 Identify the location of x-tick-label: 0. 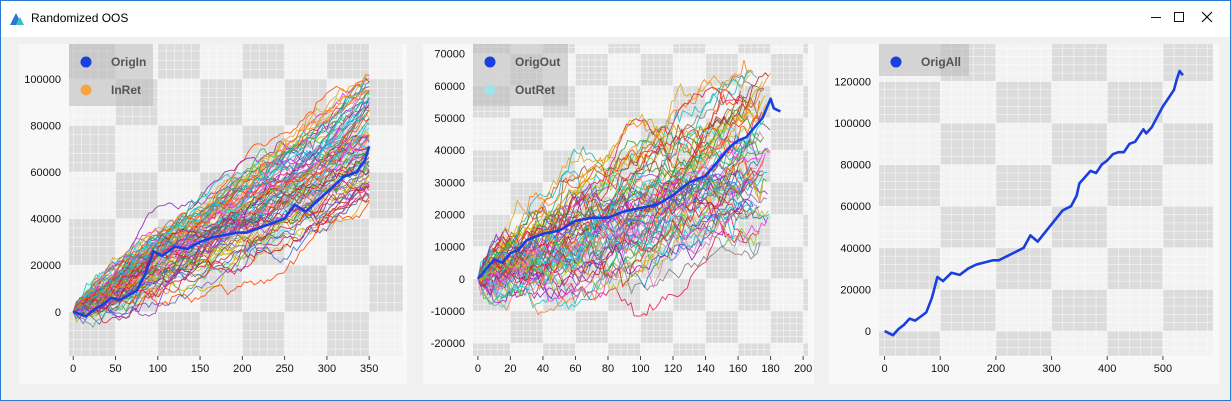
(478, 369).